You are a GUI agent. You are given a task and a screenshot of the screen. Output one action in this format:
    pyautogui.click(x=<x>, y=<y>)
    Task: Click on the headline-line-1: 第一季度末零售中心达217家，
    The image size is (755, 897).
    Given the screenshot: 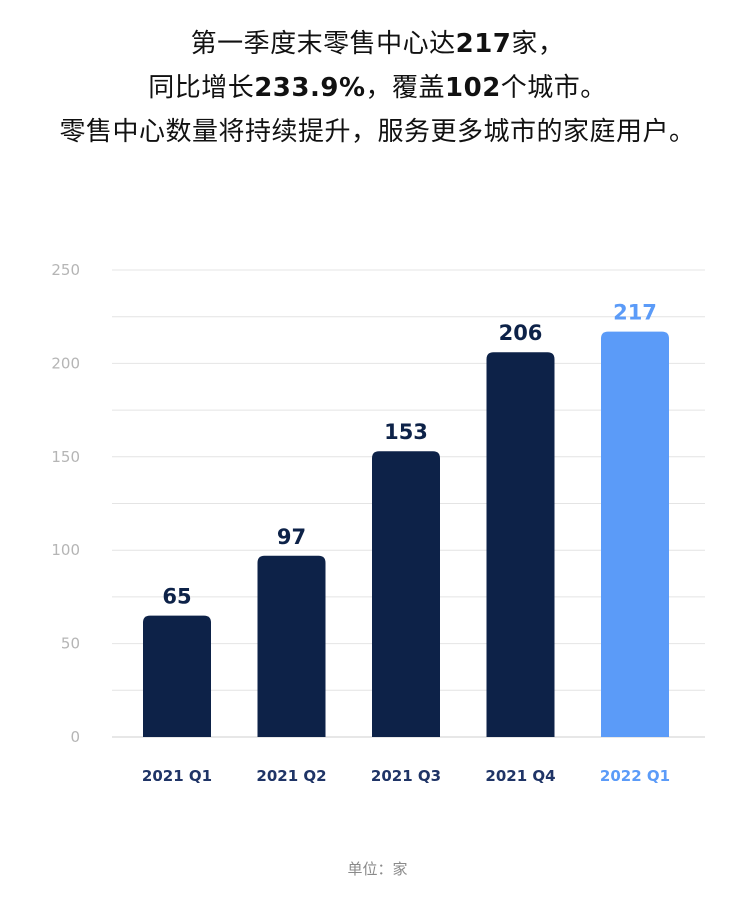 What is the action you would take?
    pyautogui.click(x=377, y=44)
    